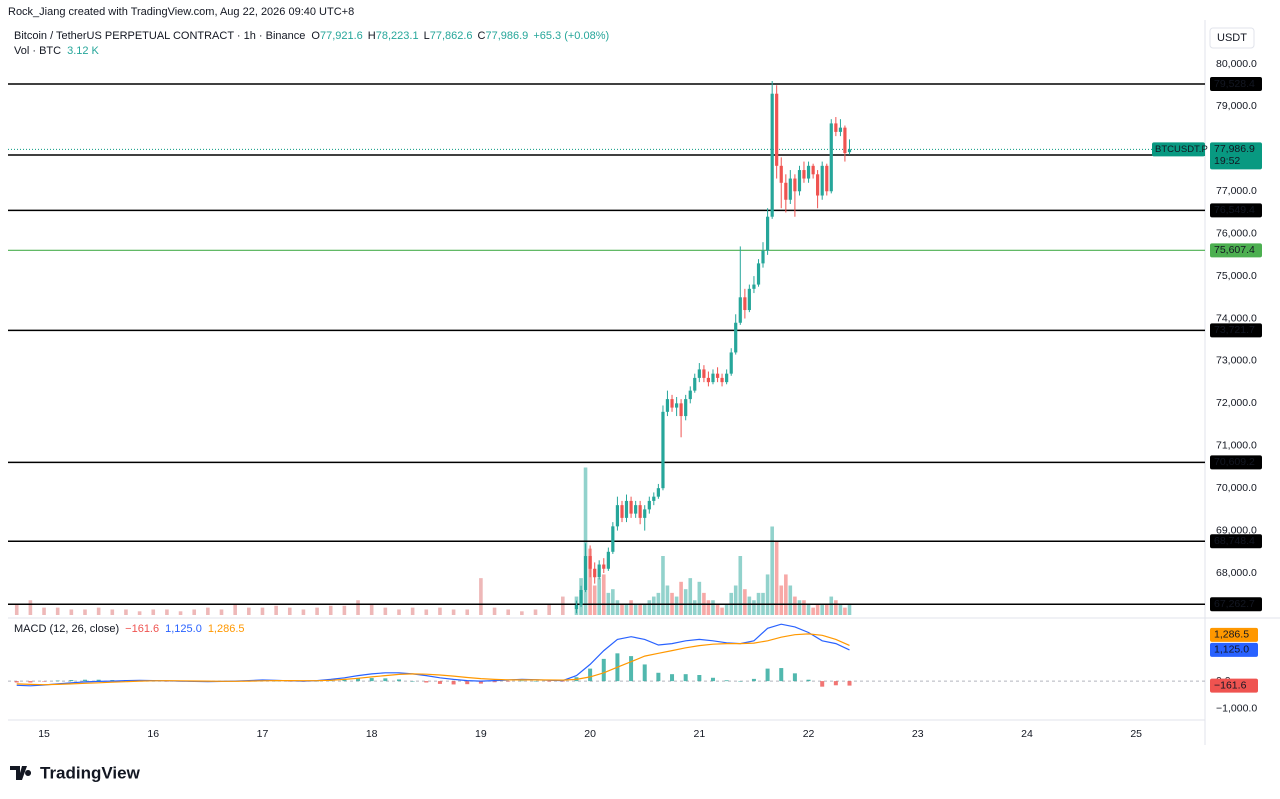 Image resolution: width=1280 pixels, height=799 pixels. I want to click on legend-value: 77,862.6, so click(451, 36).